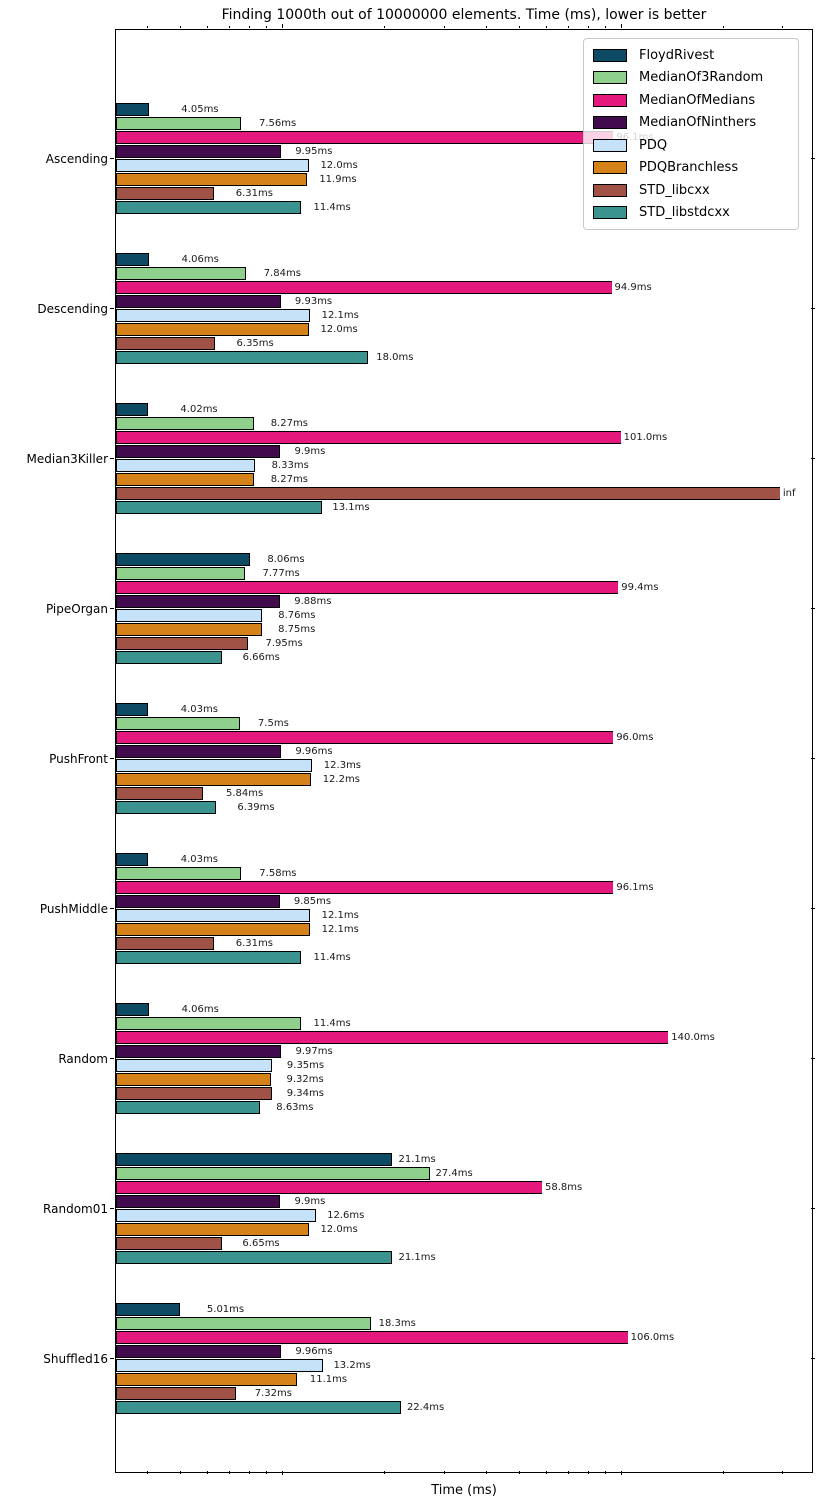  What do you see at coordinates (194, 1079) in the screenshot?
I see `bar-pdqbranchless-random` at bounding box center [194, 1079].